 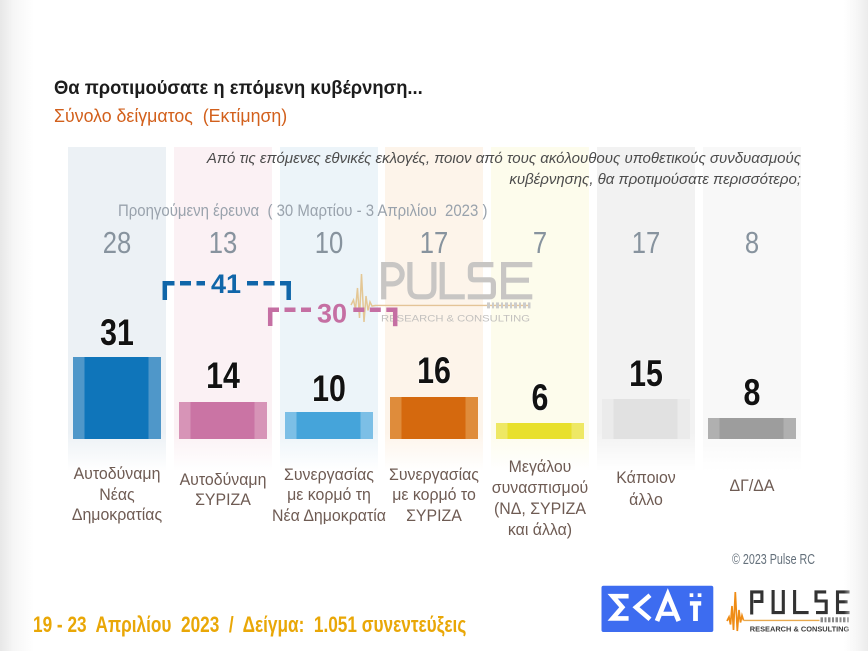 I want to click on svg-text: 41, so click(x=226, y=284).